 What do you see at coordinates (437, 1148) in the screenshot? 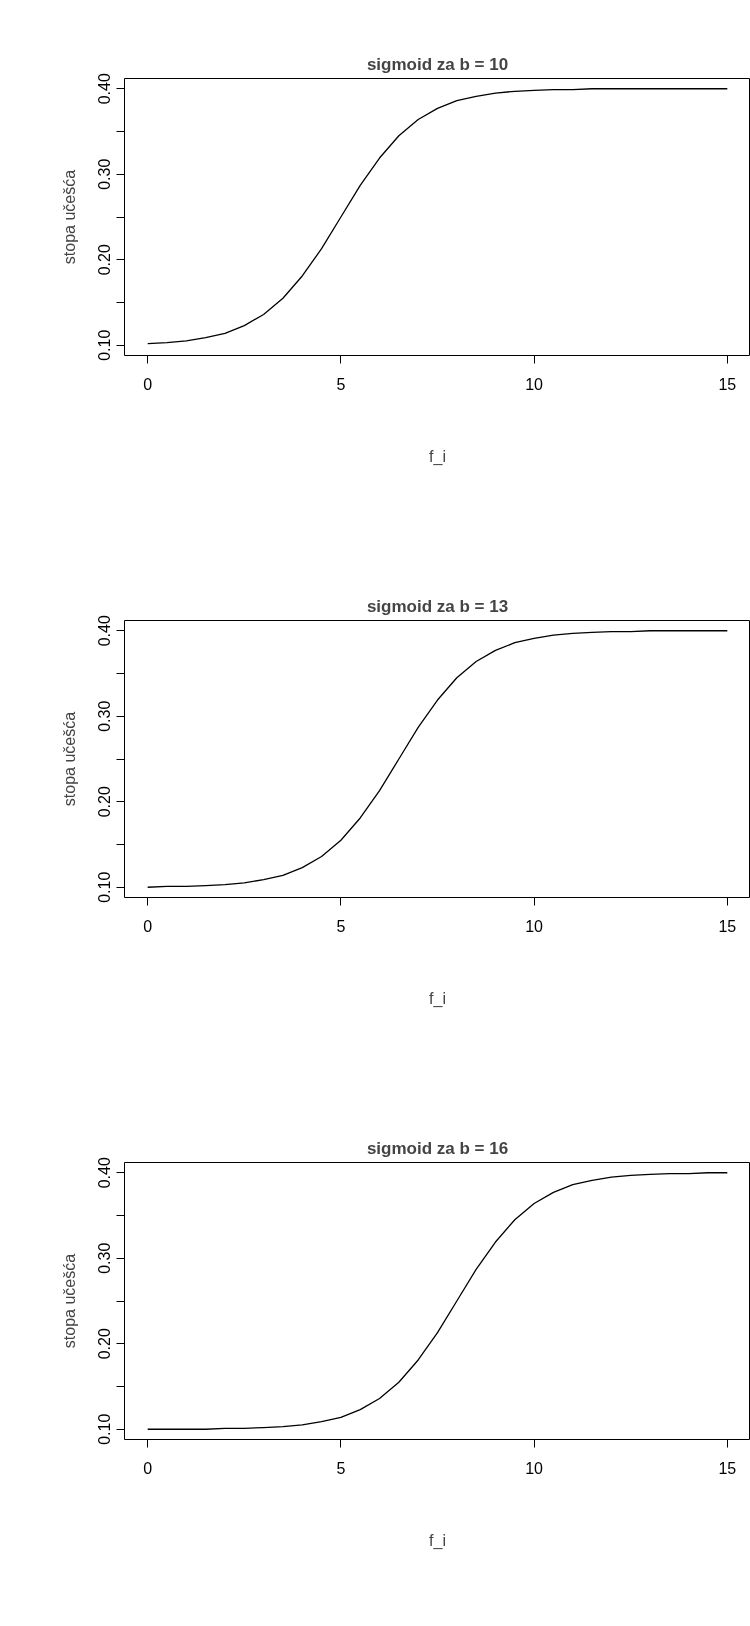
I see `chart-title: sigmoid za b = 16` at bounding box center [437, 1148].